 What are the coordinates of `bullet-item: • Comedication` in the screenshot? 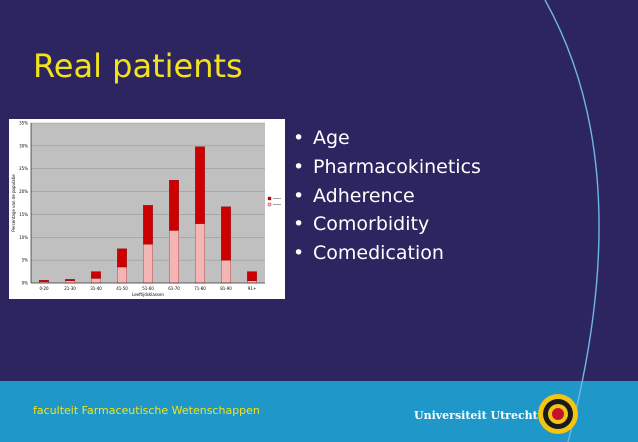 It's located at (387, 253).